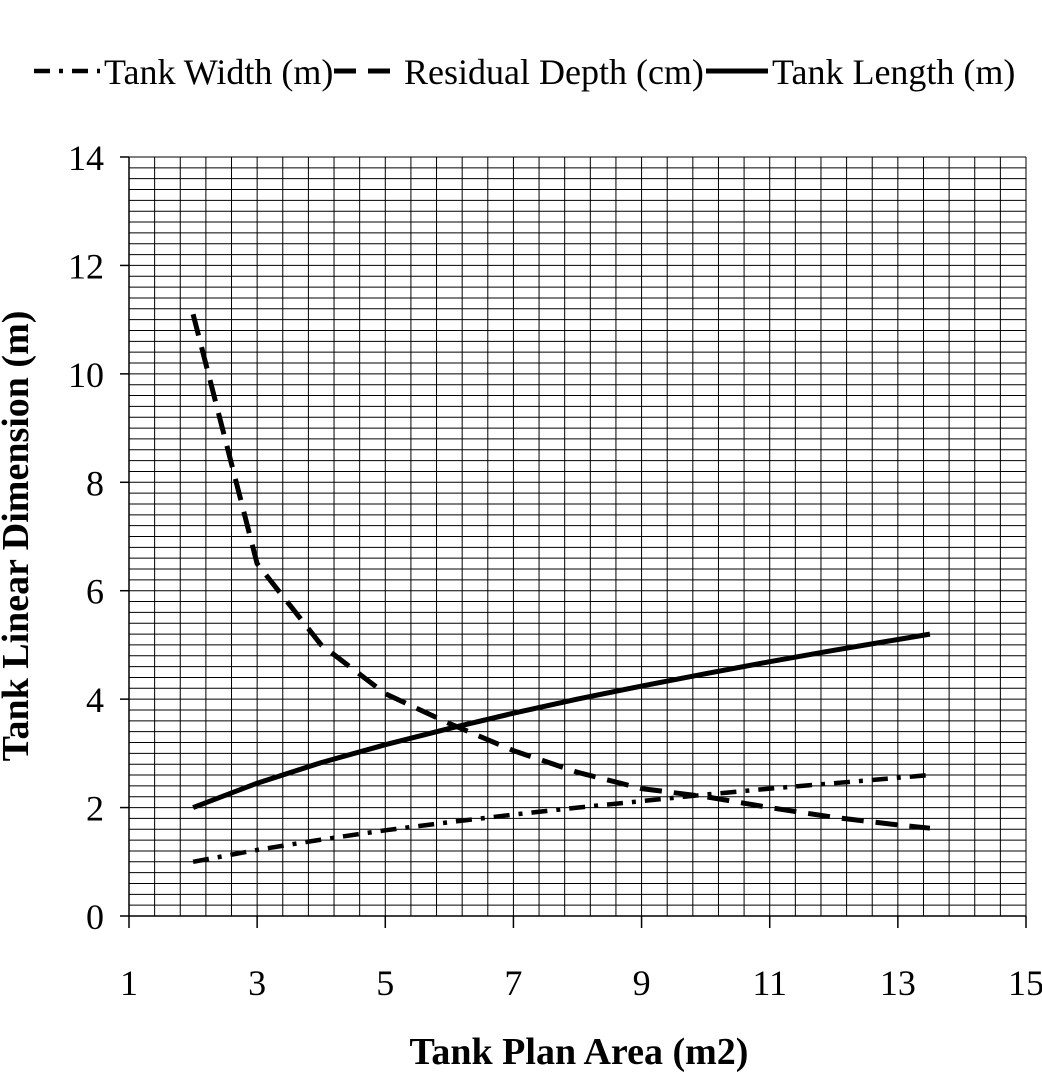 The height and width of the screenshot is (1081, 1042). I want to click on legend-item-2: Residual Depth (cm), so click(519, 72).